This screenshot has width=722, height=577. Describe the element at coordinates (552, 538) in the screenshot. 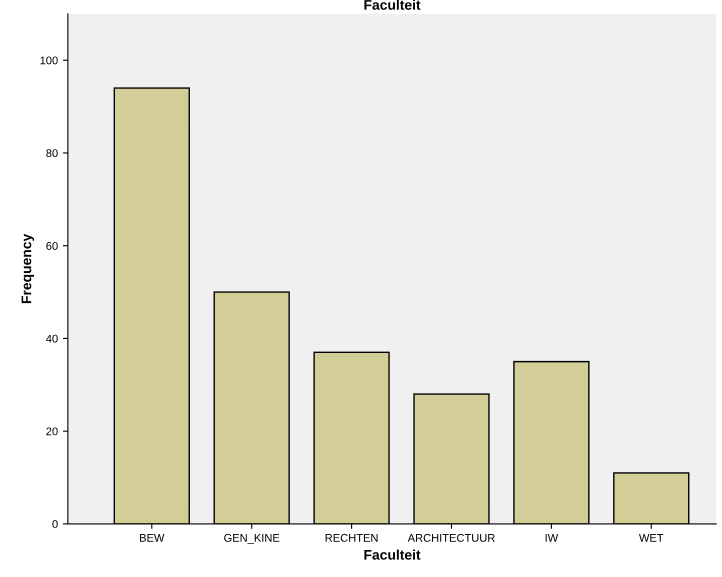

I see `x-tick-label: IW` at that location.